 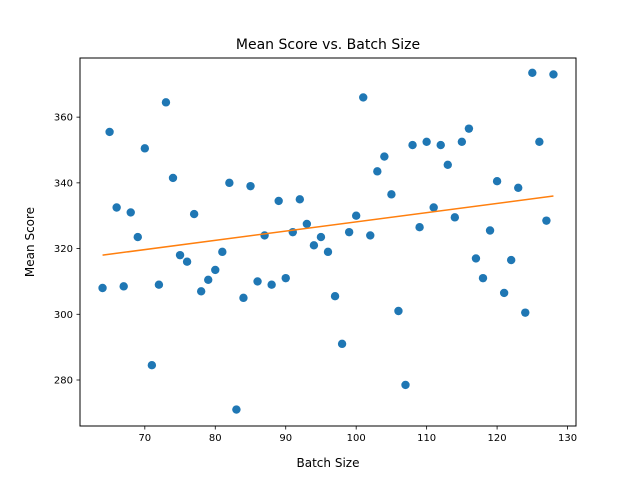 I want to click on y-tick-label: 320, so click(x=63, y=249).